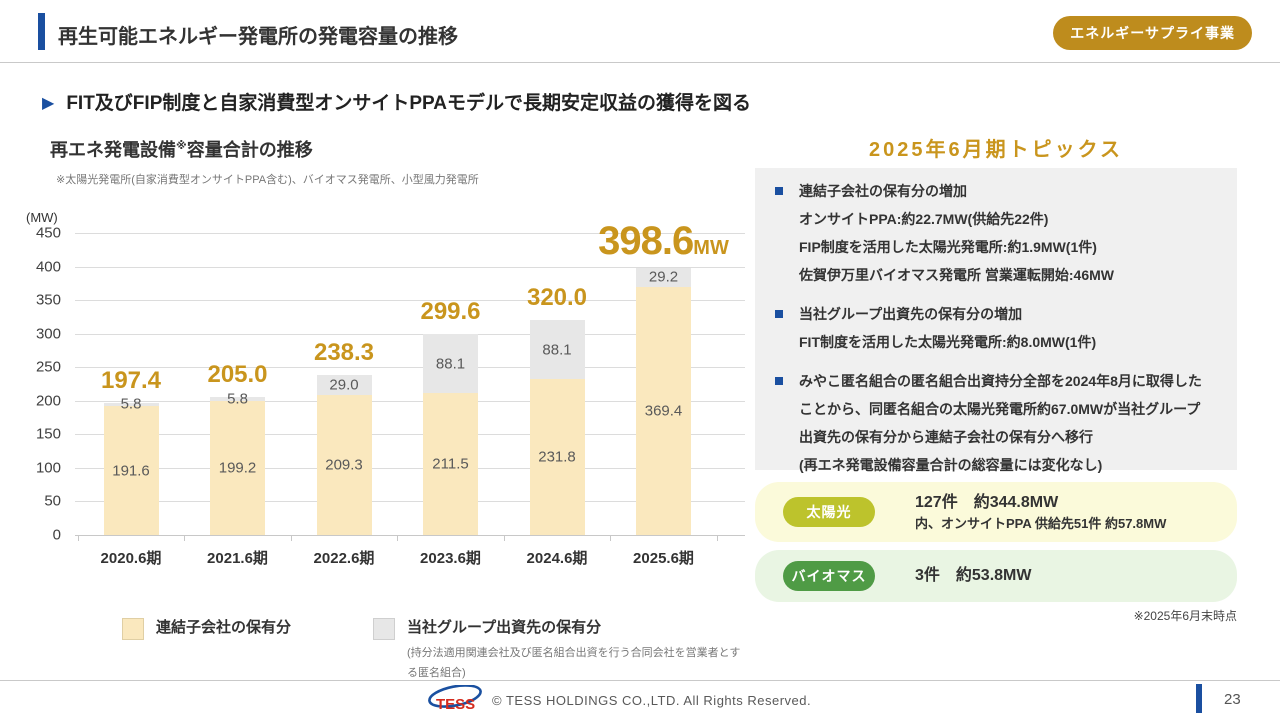  What do you see at coordinates (48, 300) in the screenshot?
I see `y-axis-tick-label: 350` at bounding box center [48, 300].